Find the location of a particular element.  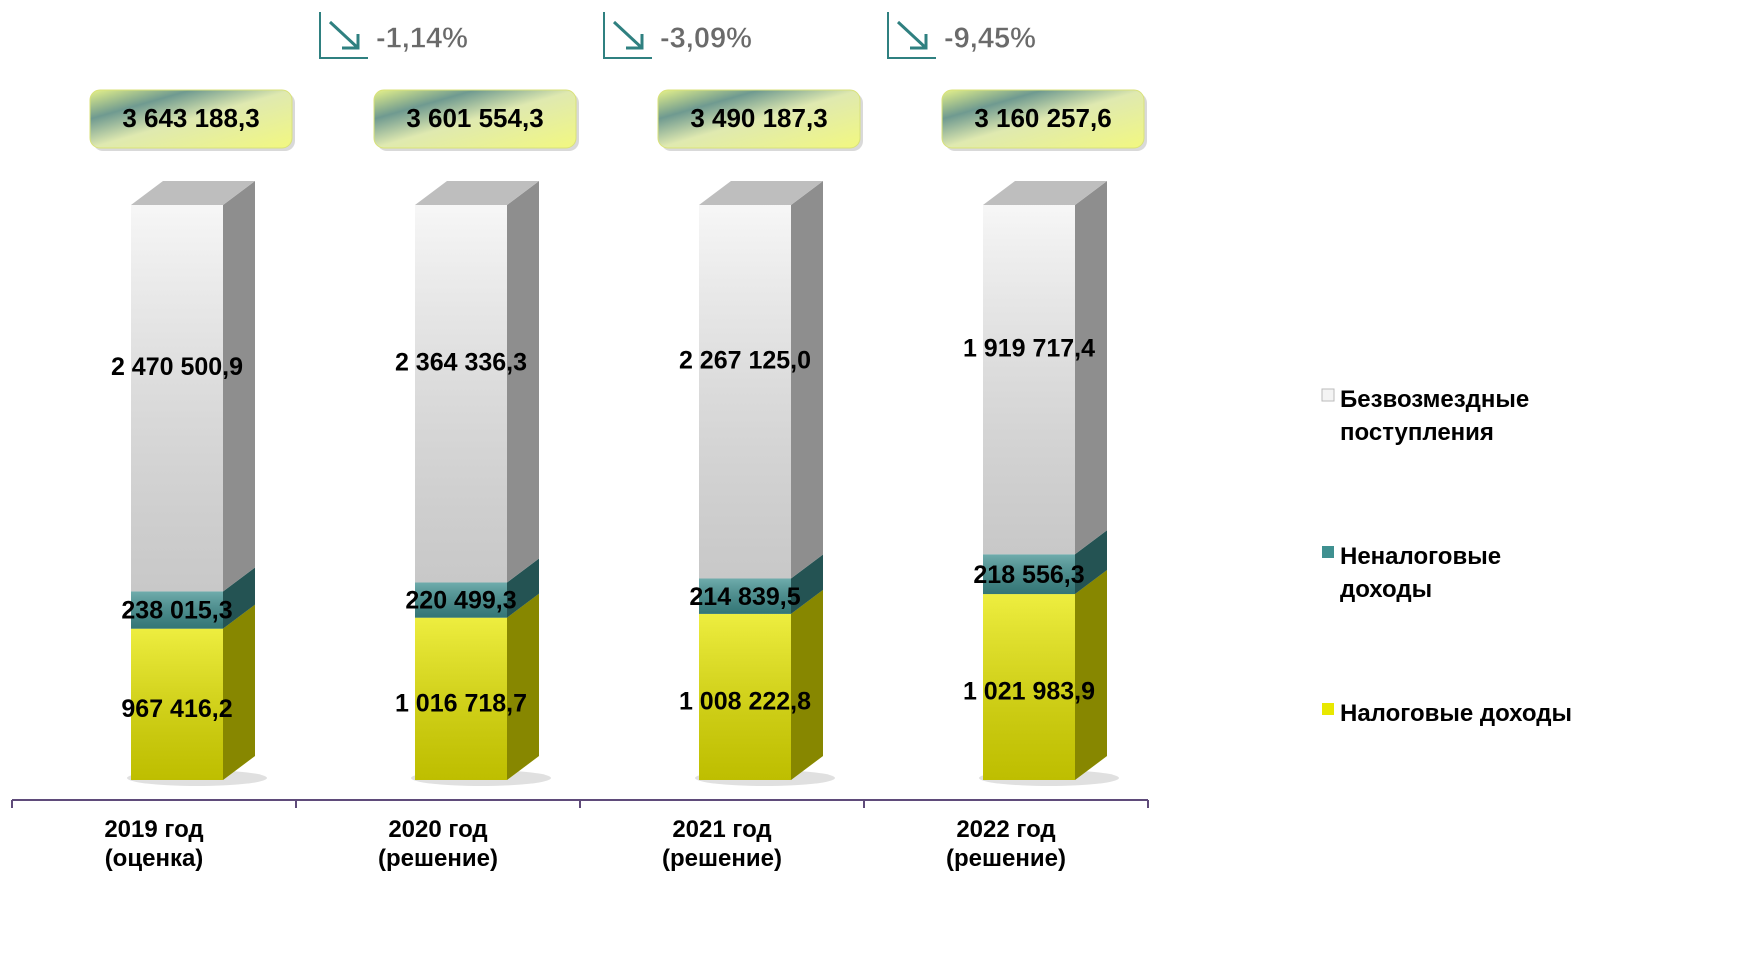

legend-label: Налоговые доходы is located at coordinates (1456, 713).